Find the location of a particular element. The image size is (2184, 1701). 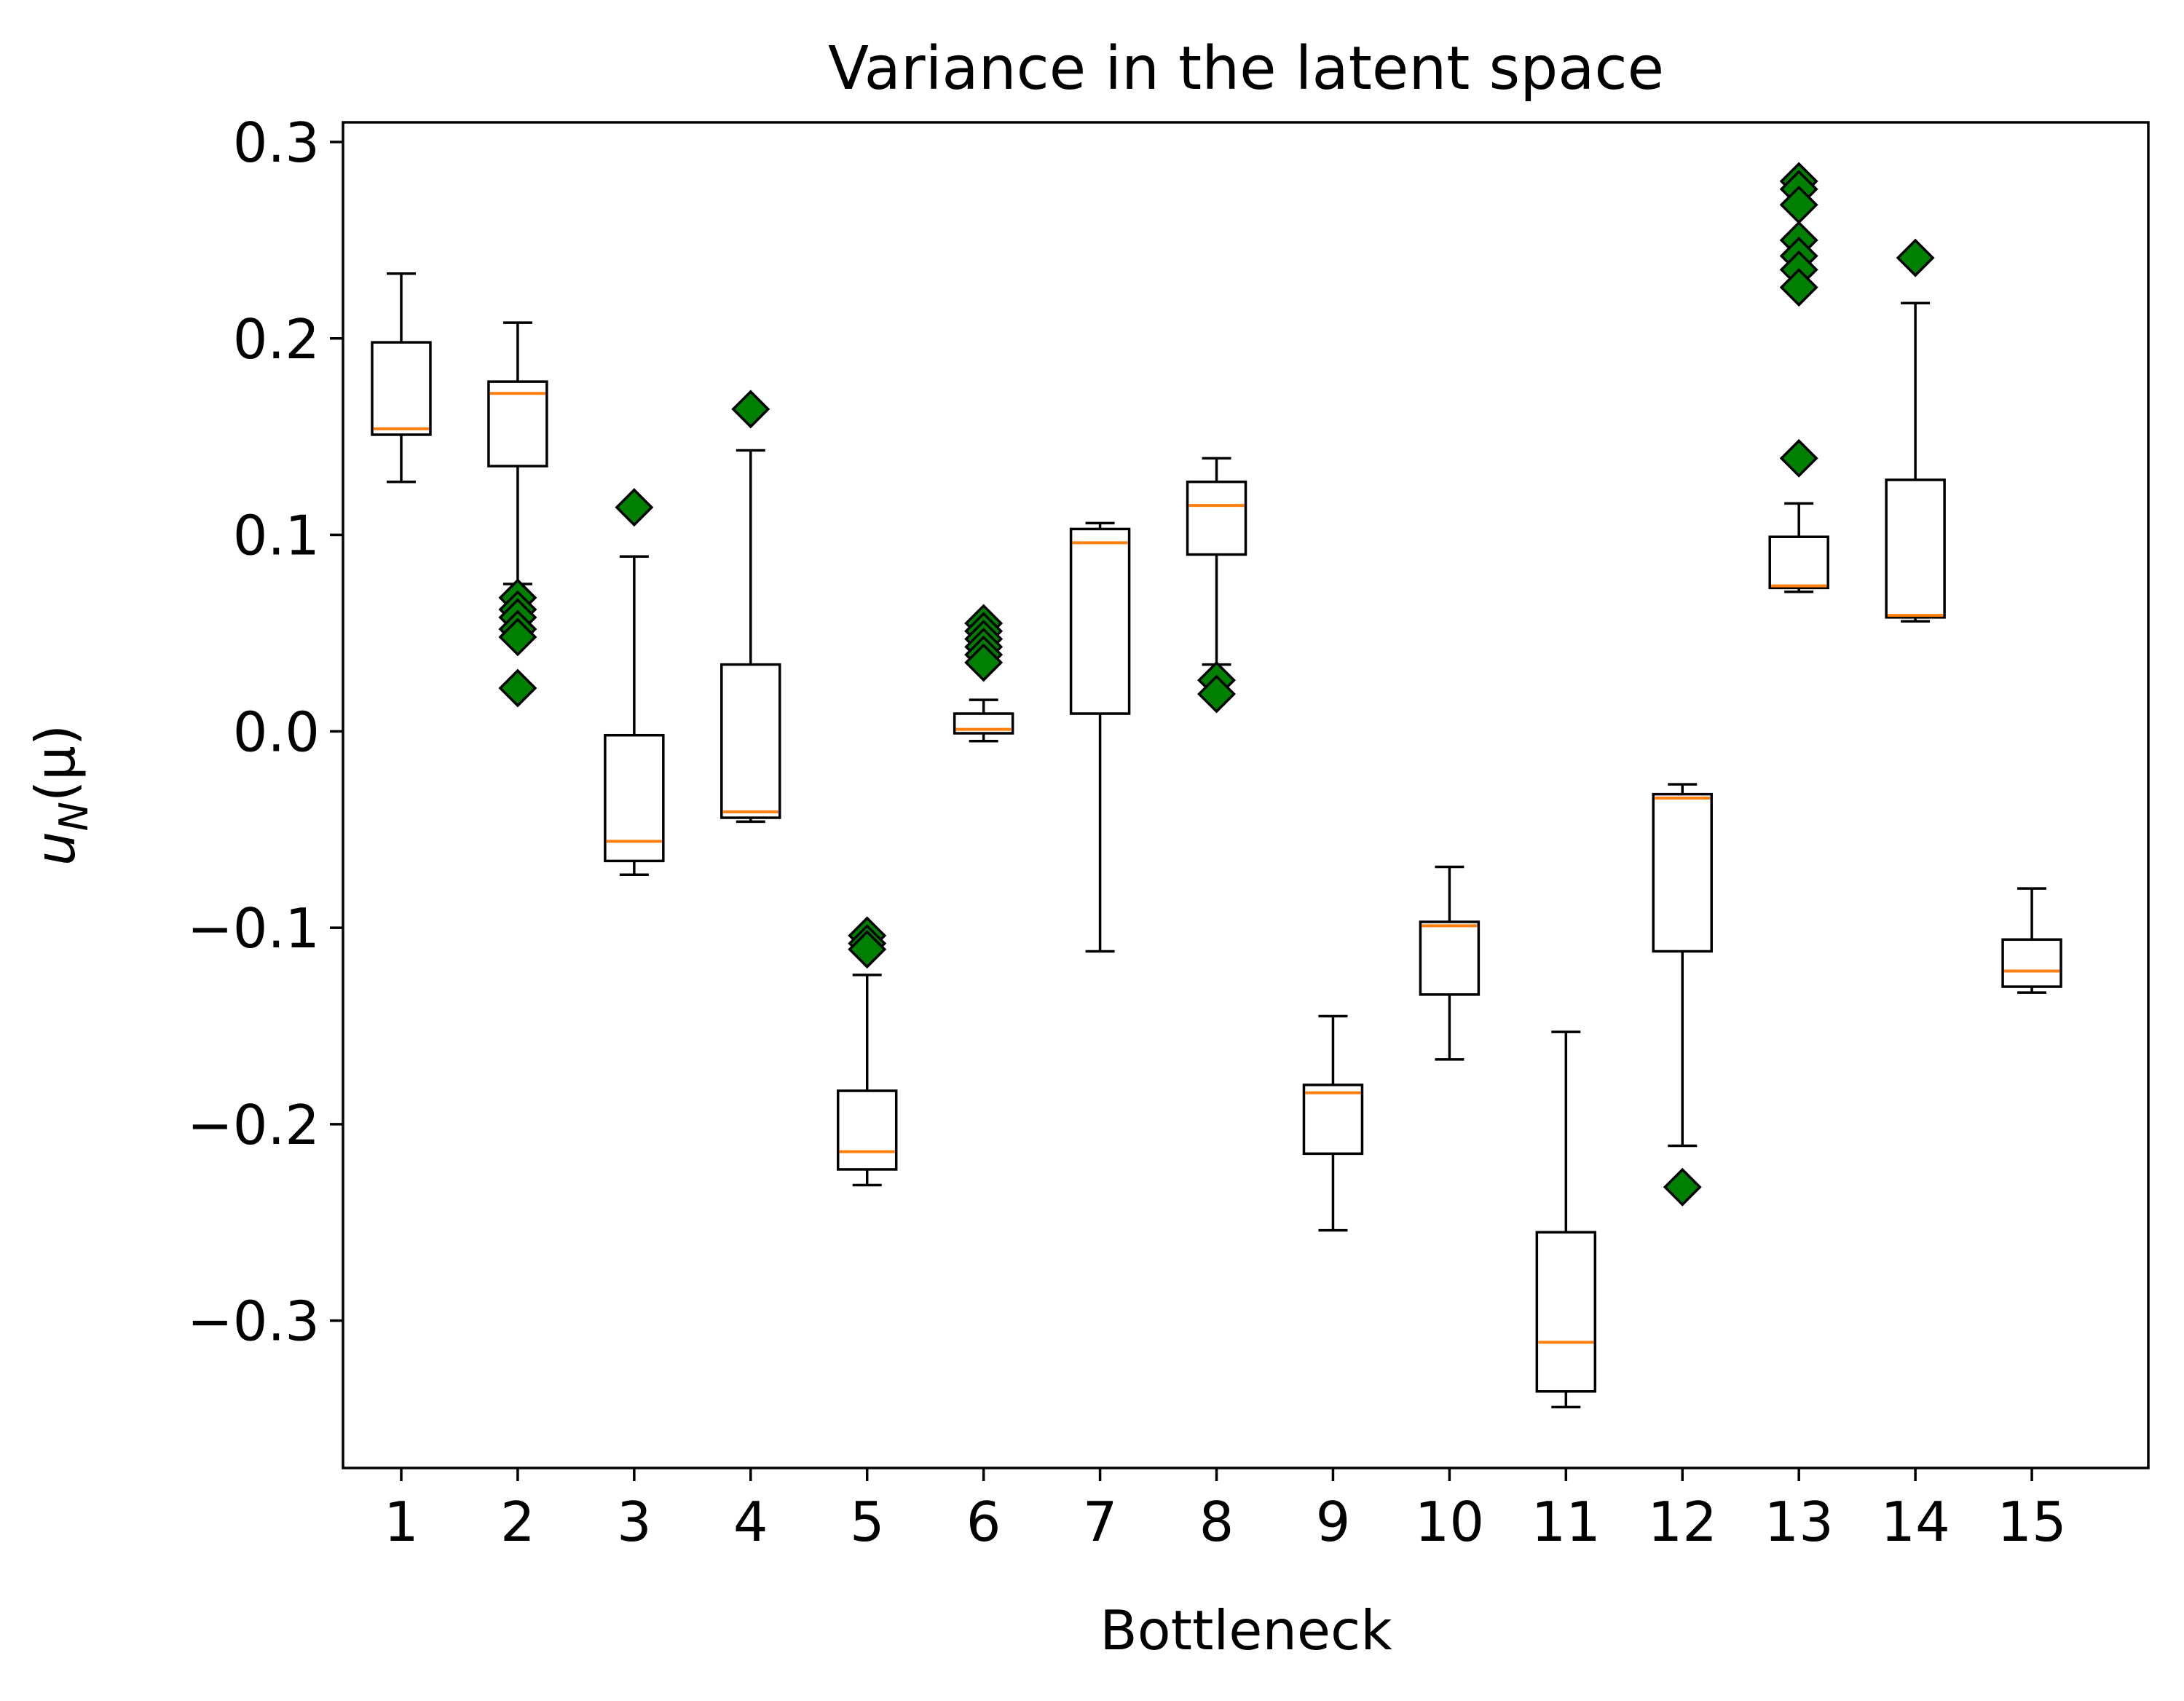

x-tick-label: 5 is located at coordinates (867, 1522).